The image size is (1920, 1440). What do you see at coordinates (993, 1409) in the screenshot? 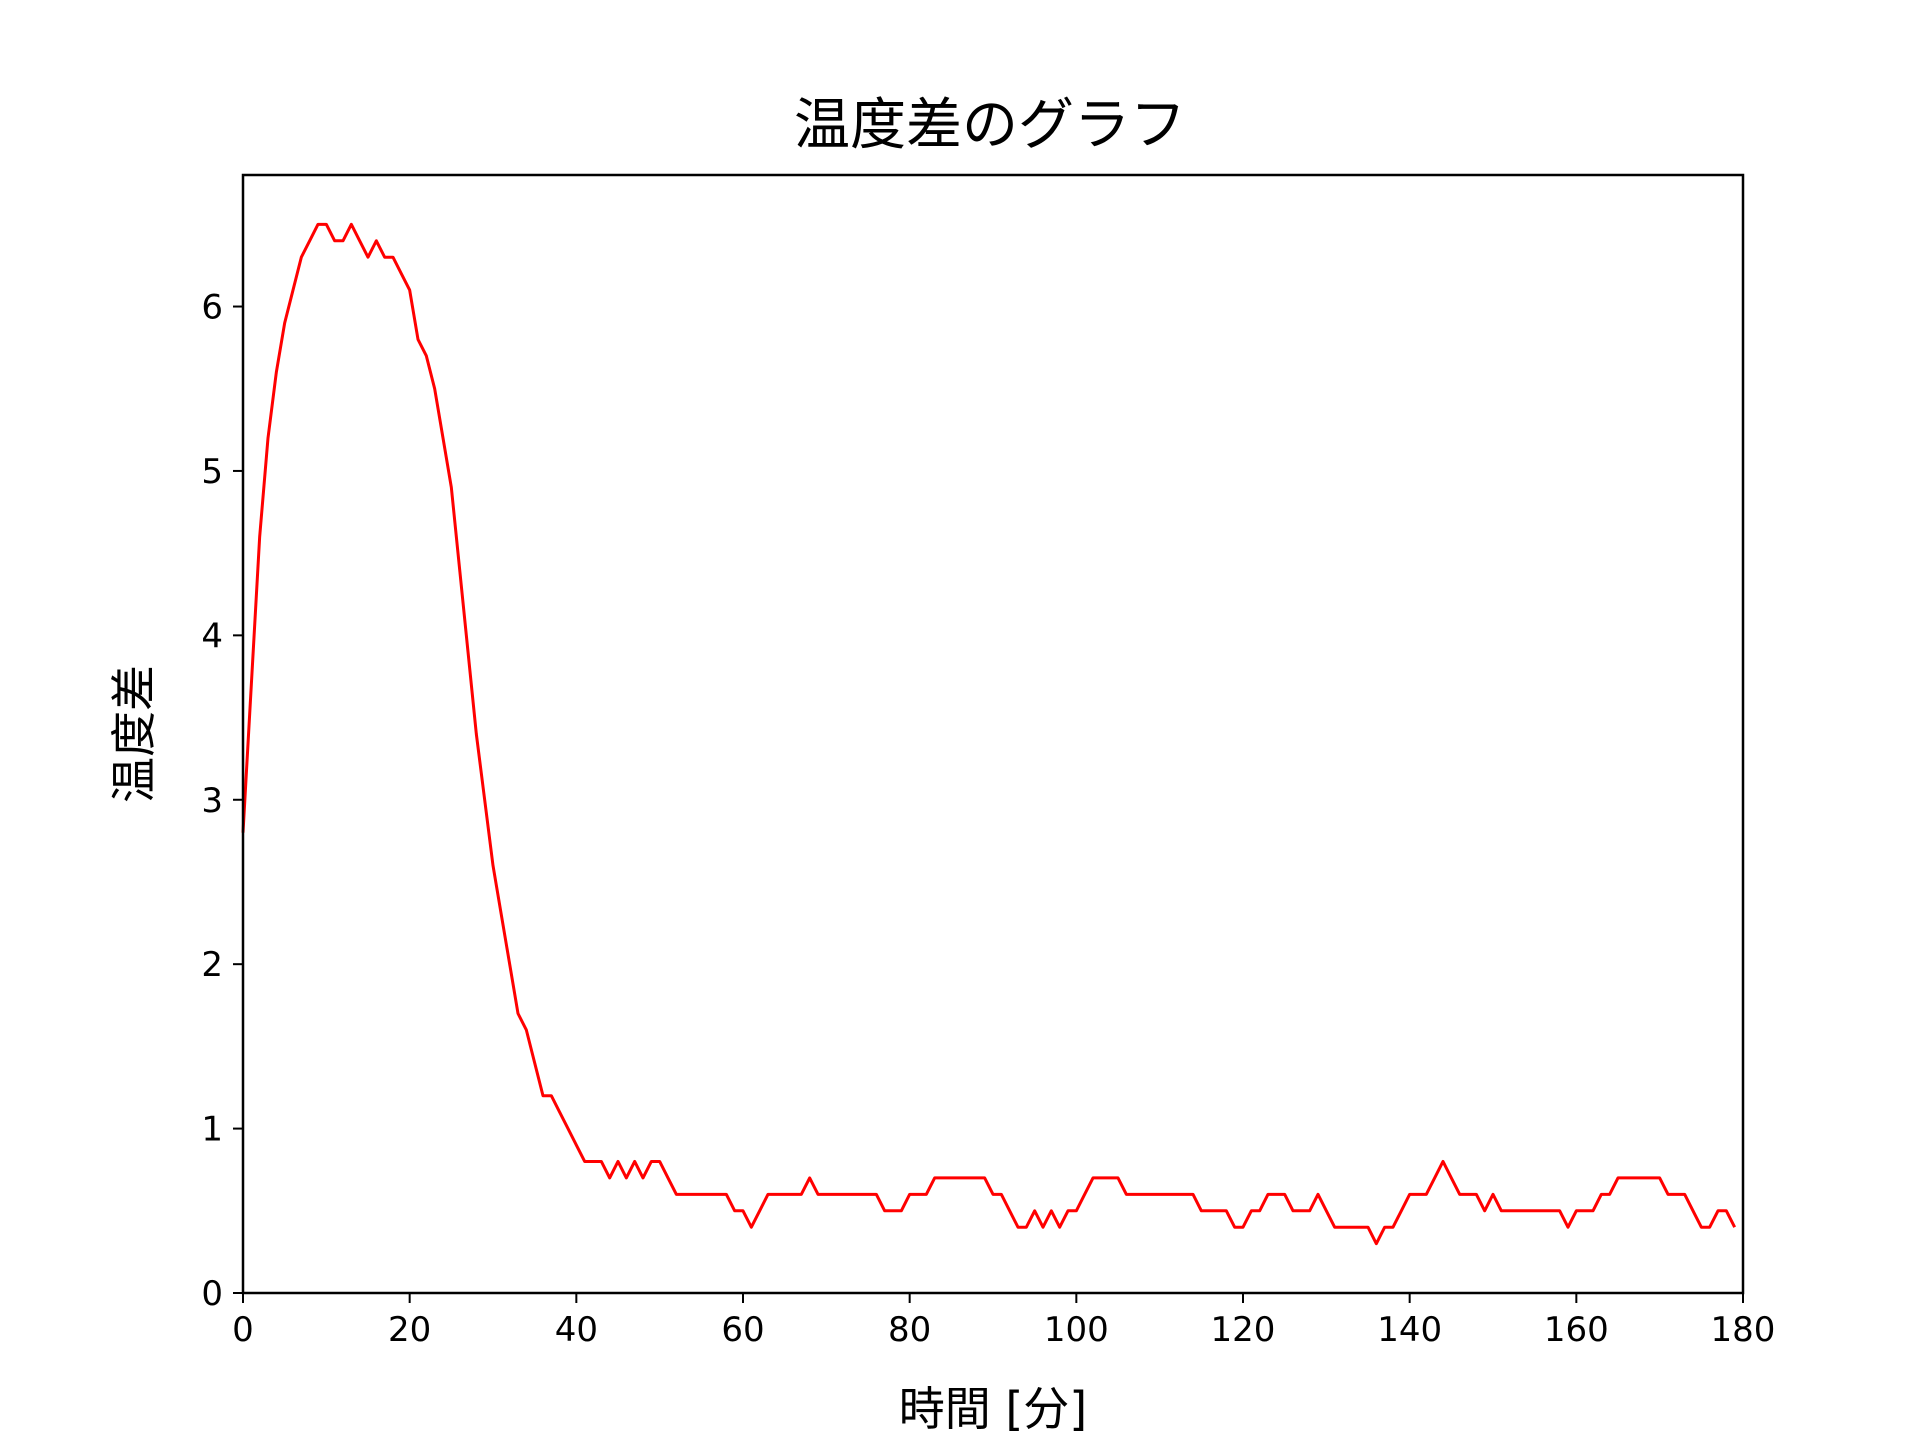
I see `x-axis-label: 時間 [分]` at bounding box center [993, 1409].